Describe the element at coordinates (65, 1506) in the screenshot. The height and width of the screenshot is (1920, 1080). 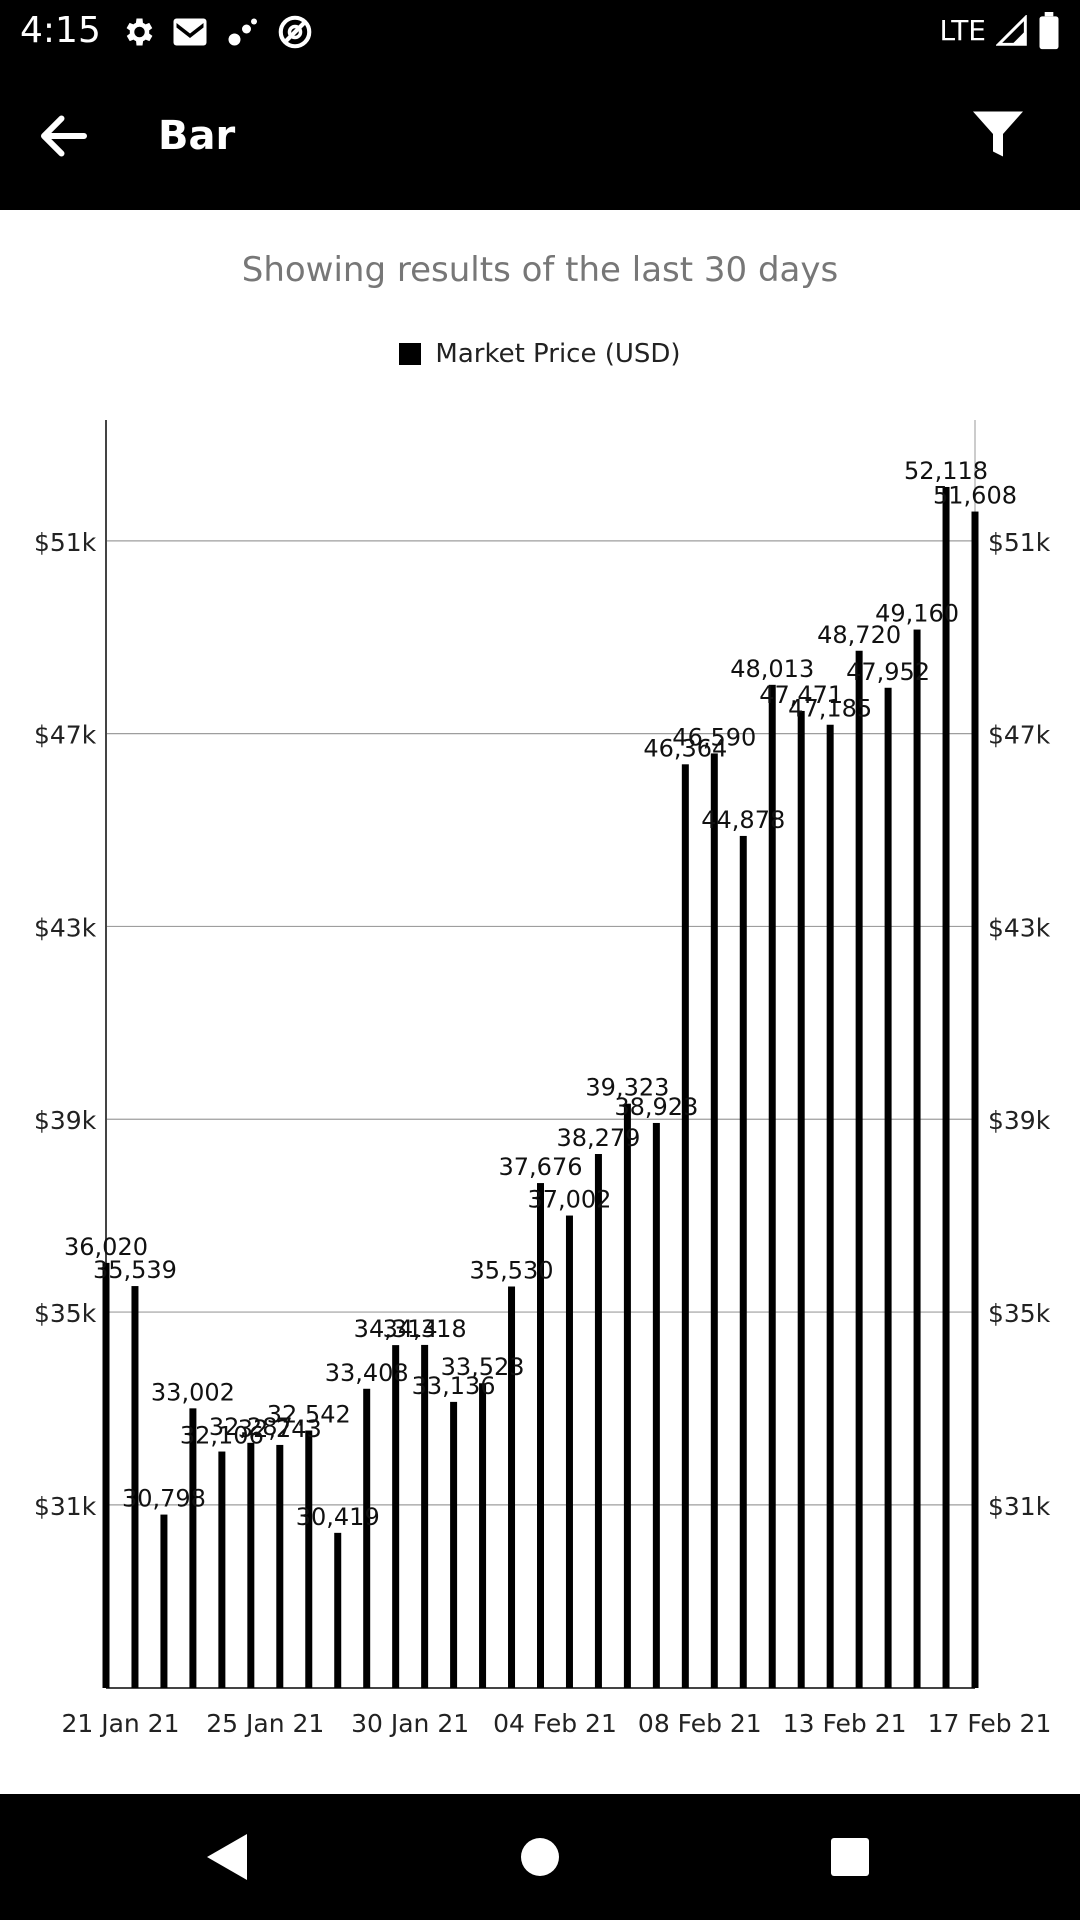
I see `y-tick-label-left: $31k` at that location.